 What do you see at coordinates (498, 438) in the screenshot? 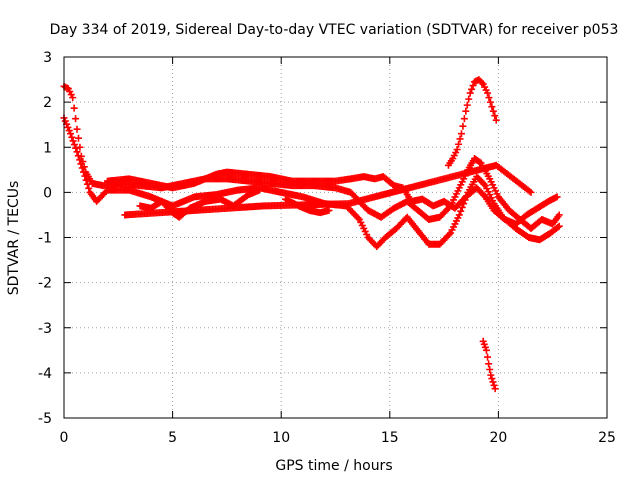
I see `x-tick-label: 20` at bounding box center [498, 438].